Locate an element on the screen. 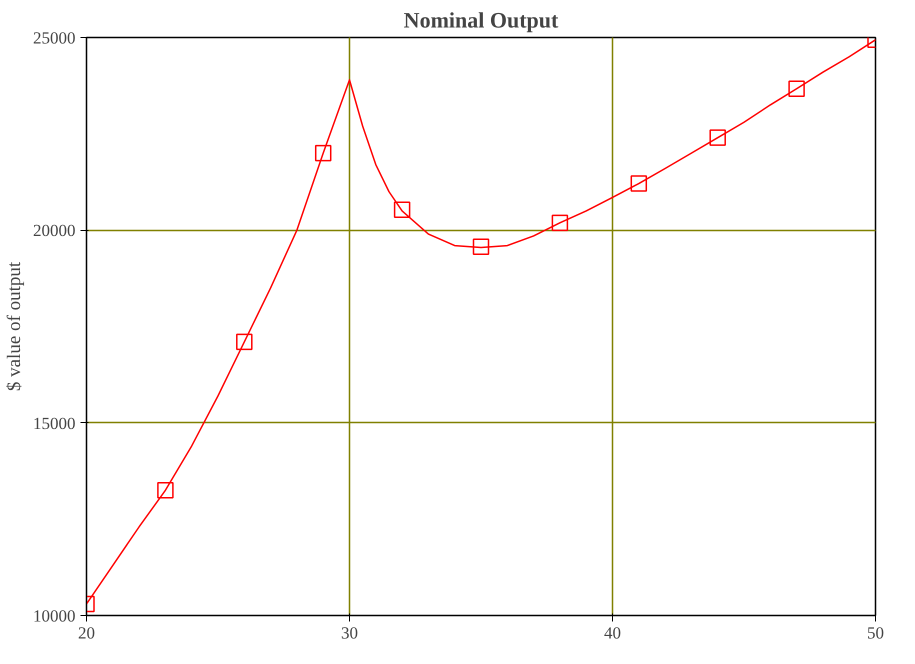 This screenshot has width=915, height=664. x-tick-label: 50 is located at coordinates (875, 633).